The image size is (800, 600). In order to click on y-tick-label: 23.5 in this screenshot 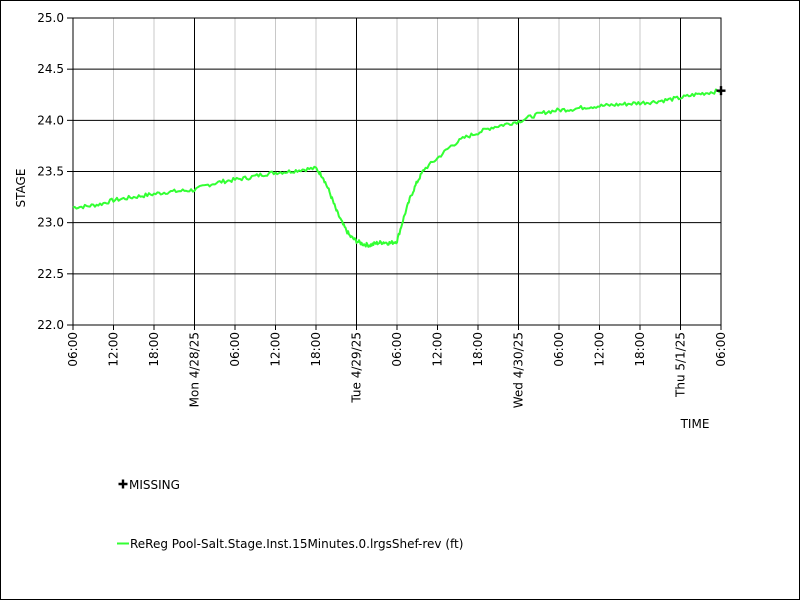, I will do `click(50, 172)`.